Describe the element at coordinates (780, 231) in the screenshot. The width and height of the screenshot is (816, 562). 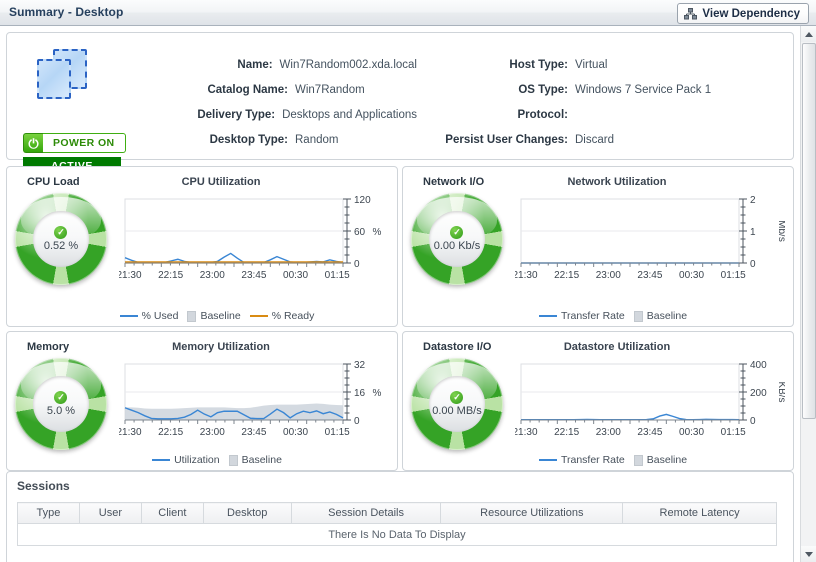
I see `svg-text: Mb/s` at that location.